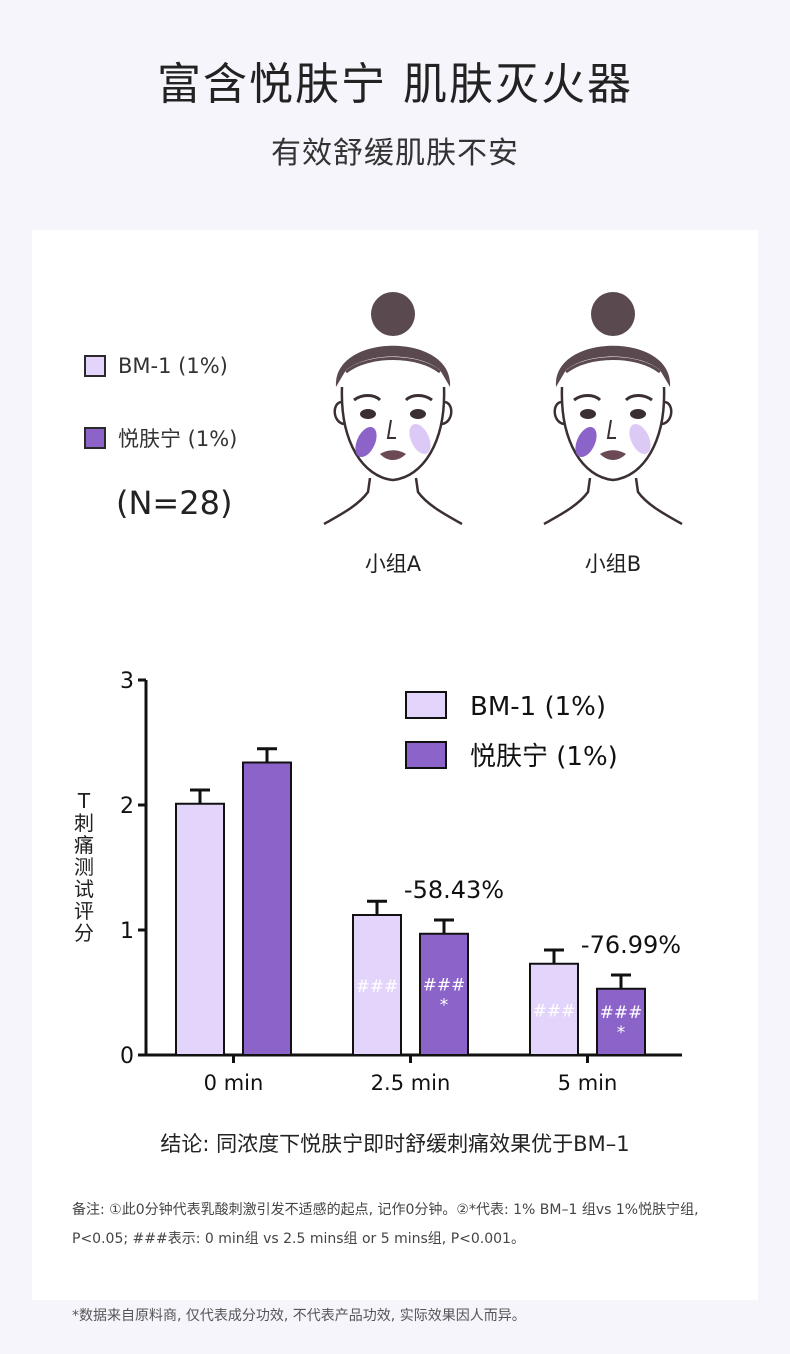 The width and height of the screenshot is (790, 1354). What do you see at coordinates (395, 153) in the screenshot?
I see `page-subtitle: 有效舒缓肌肤不安` at bounding box center [395, 153].